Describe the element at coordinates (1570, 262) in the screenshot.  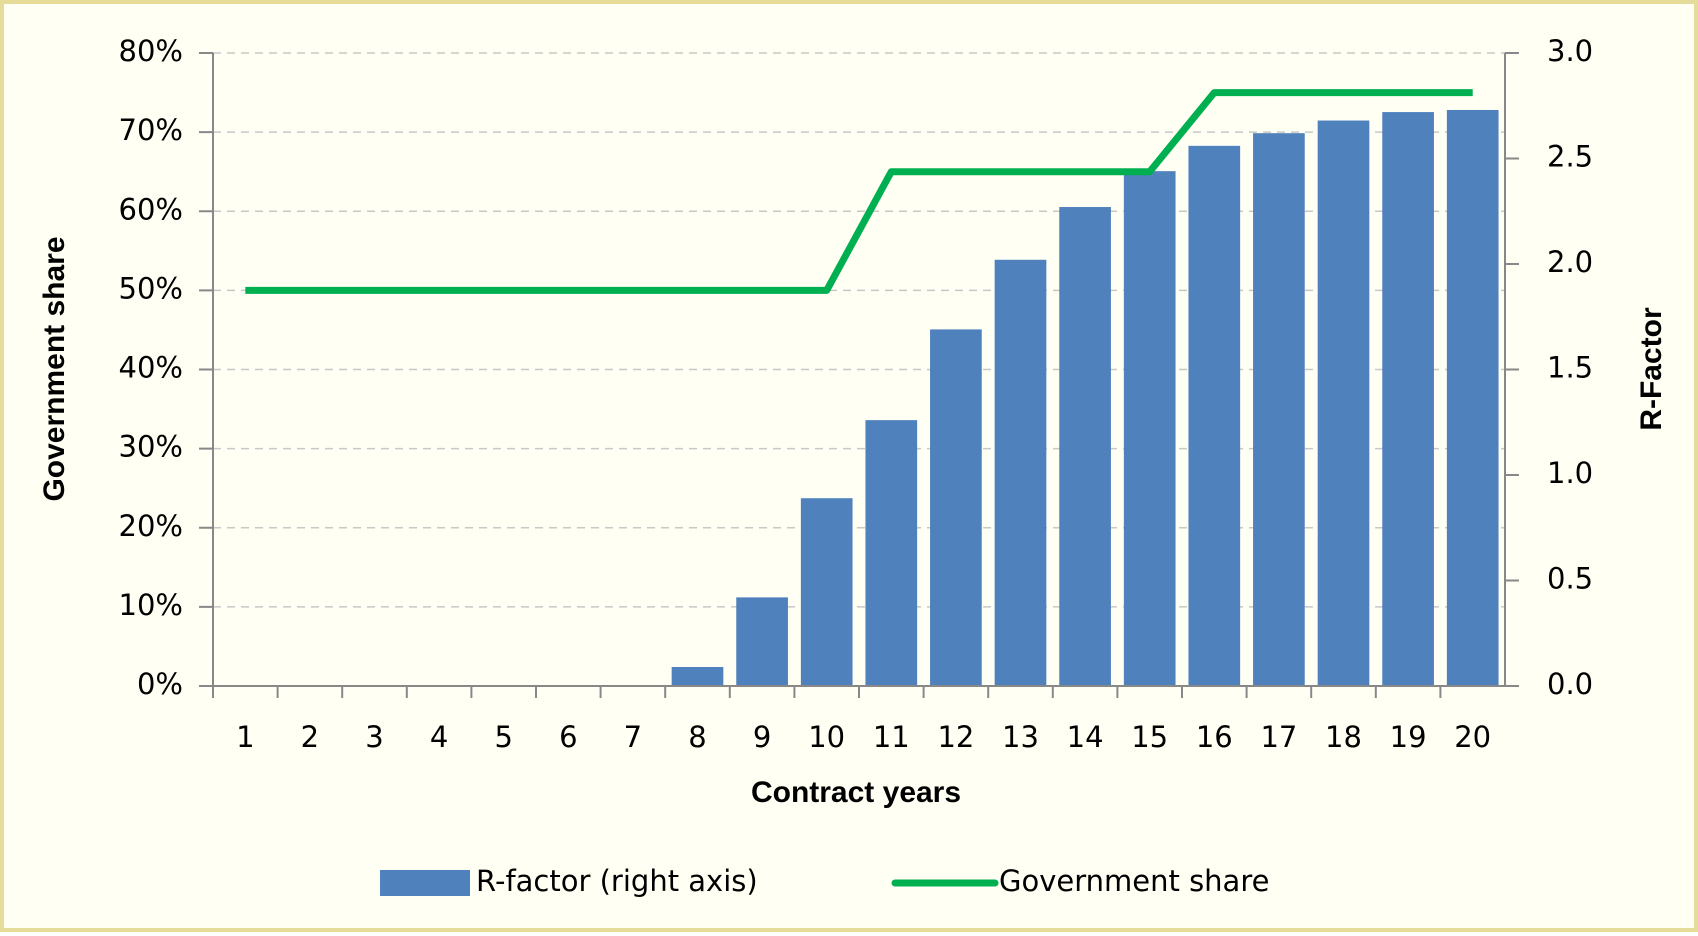
I see `y2-tick-label: 2.0` at that location.